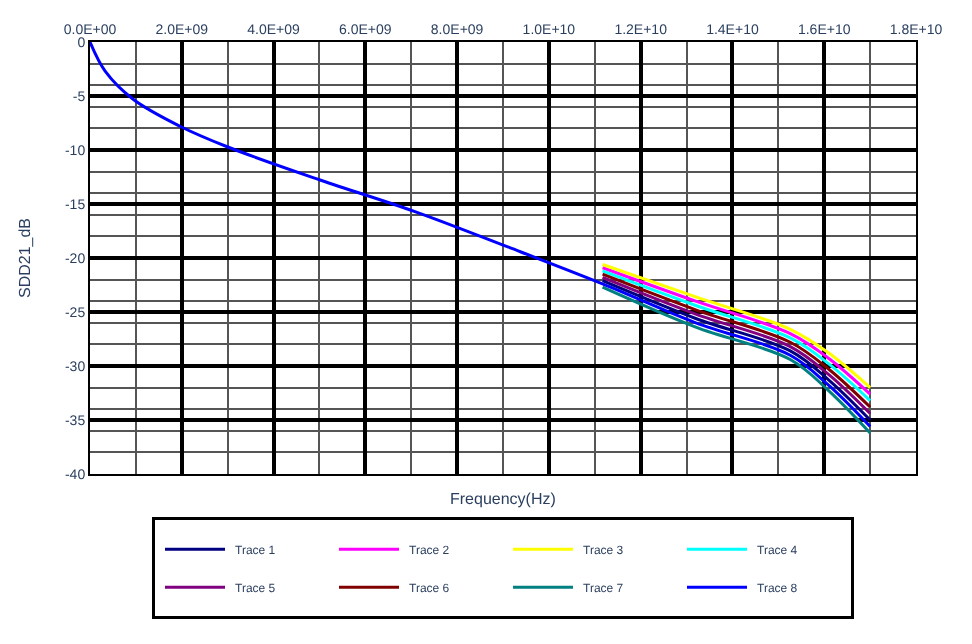  What do you see at coordinates (503, 499) in the screenshot?
I see `x-axis-title: Frequency(Hz)` at bounding box center [503, 499].